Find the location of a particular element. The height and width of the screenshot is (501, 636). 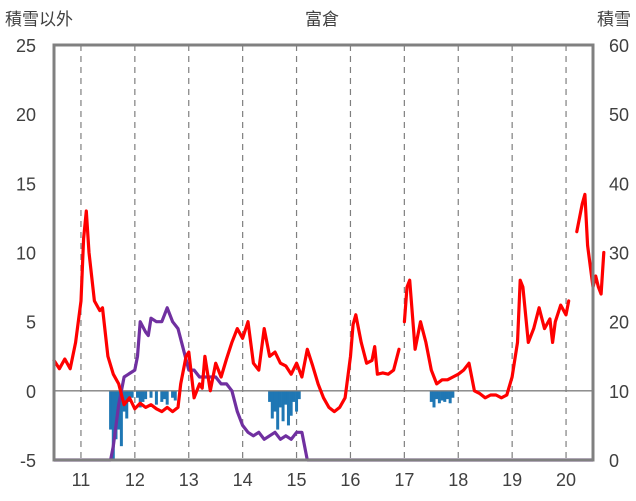

y-right-tick-10: 10 is located at coordinates (619, 392).